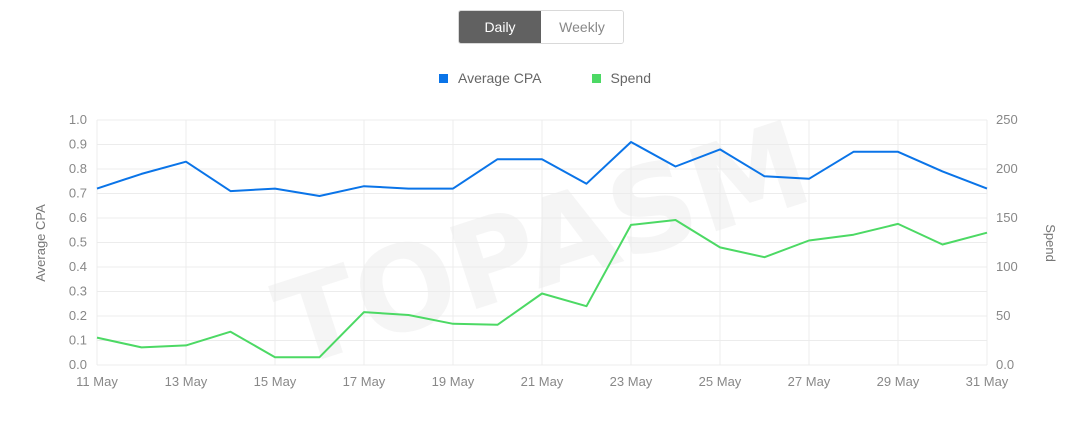 Image resolution: width=1090 pixels, height=422 pixels. Describe the element at coordinates (1050, 243) in the screenshot. I see `y-axis-right-title: Spend` at that location.